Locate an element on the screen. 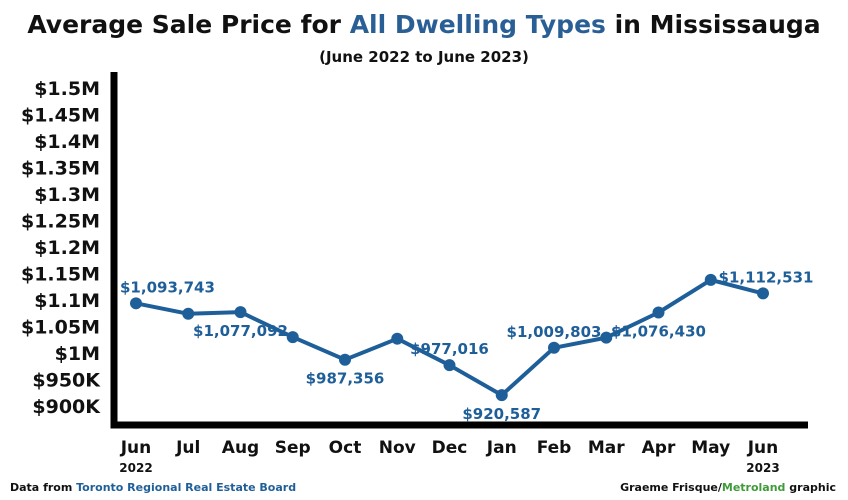 This screenshot has height=500, width=848. y-tick-label: $1.35M is located at coordinates (60, 169).